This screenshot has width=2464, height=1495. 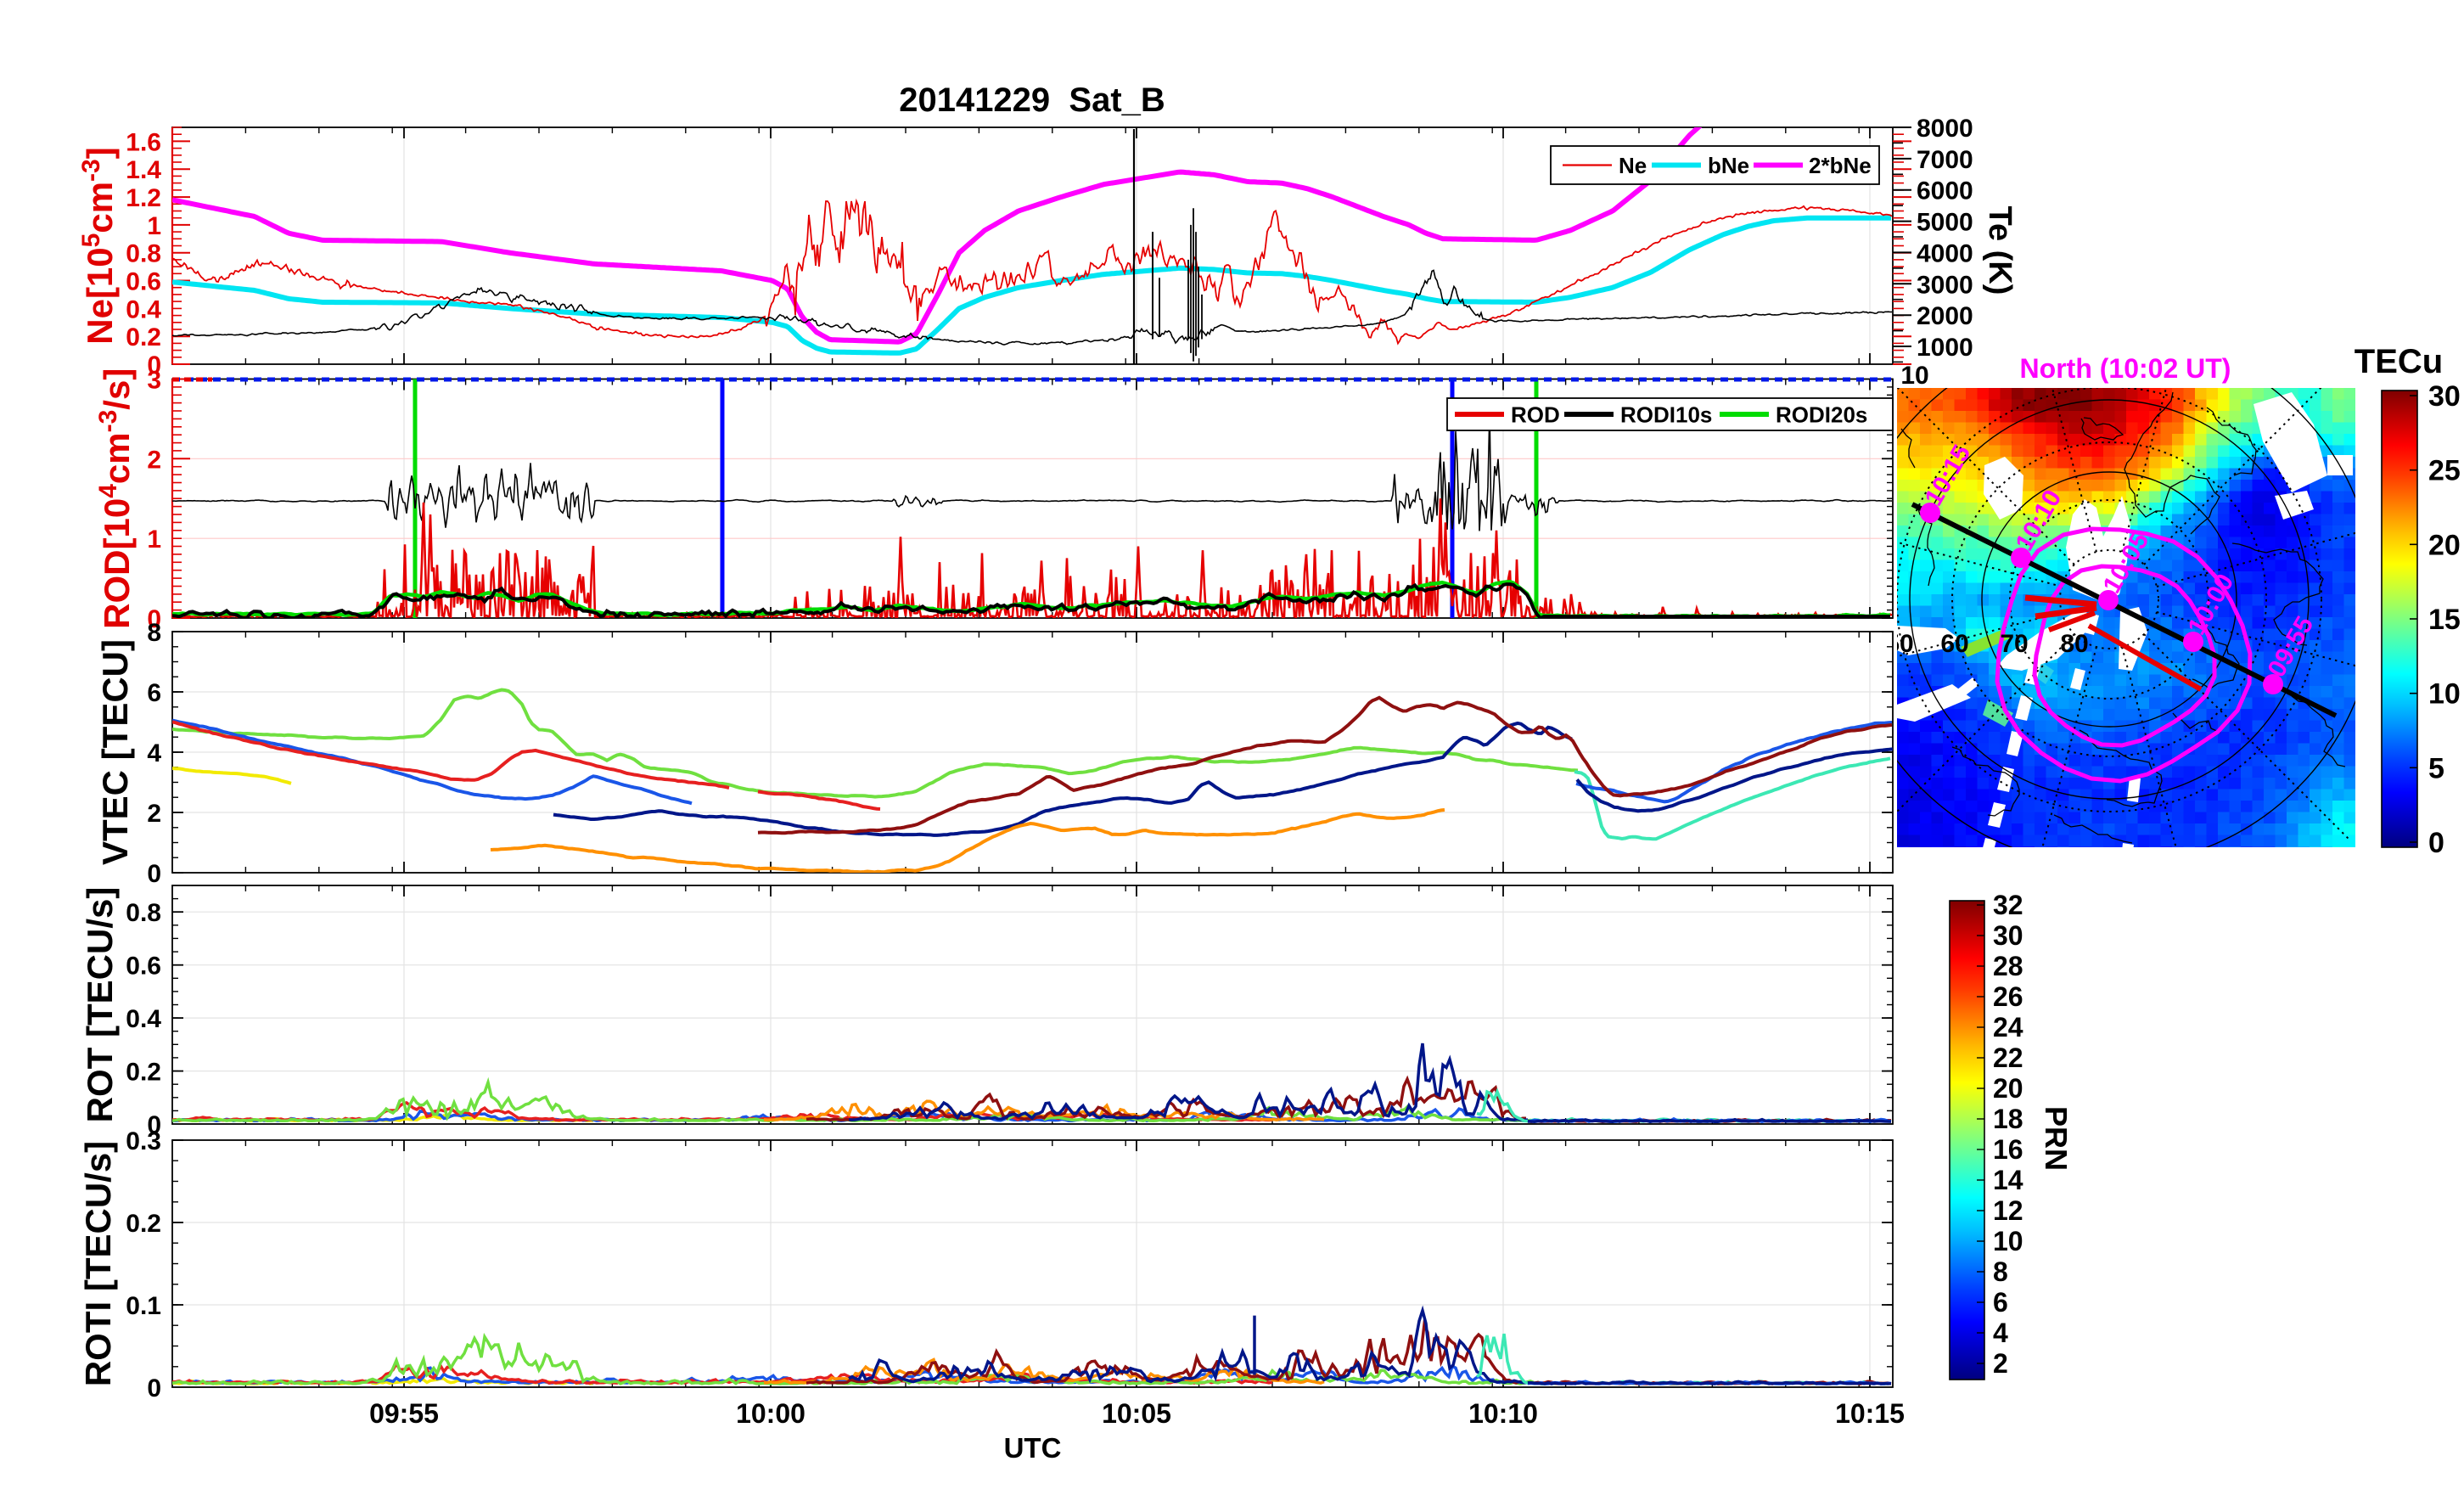 What do you see at coordinates (1945, 253) in the screenshot?
I see `svg-text: 4000` at bounding box center [1945, 253].